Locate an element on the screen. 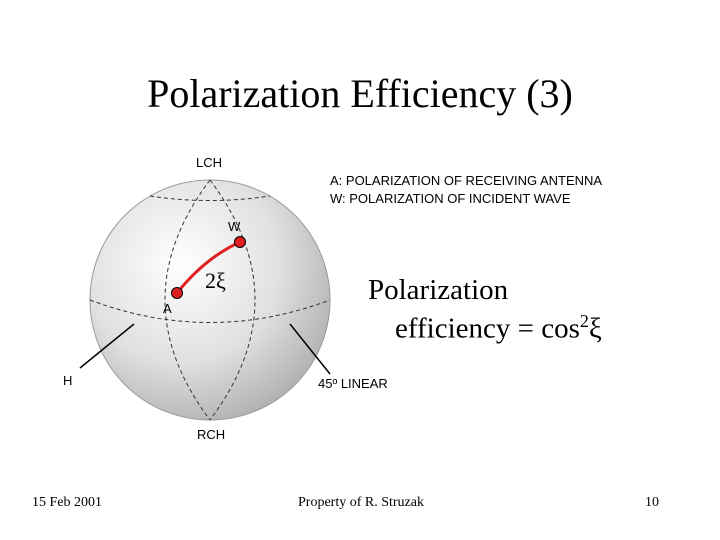 Image resolution: width=720 pixels, height=540 pixels. legend-w-text: W: POLARIZATION OF INCIDENT WAVE is located at coordinates (450, 198).